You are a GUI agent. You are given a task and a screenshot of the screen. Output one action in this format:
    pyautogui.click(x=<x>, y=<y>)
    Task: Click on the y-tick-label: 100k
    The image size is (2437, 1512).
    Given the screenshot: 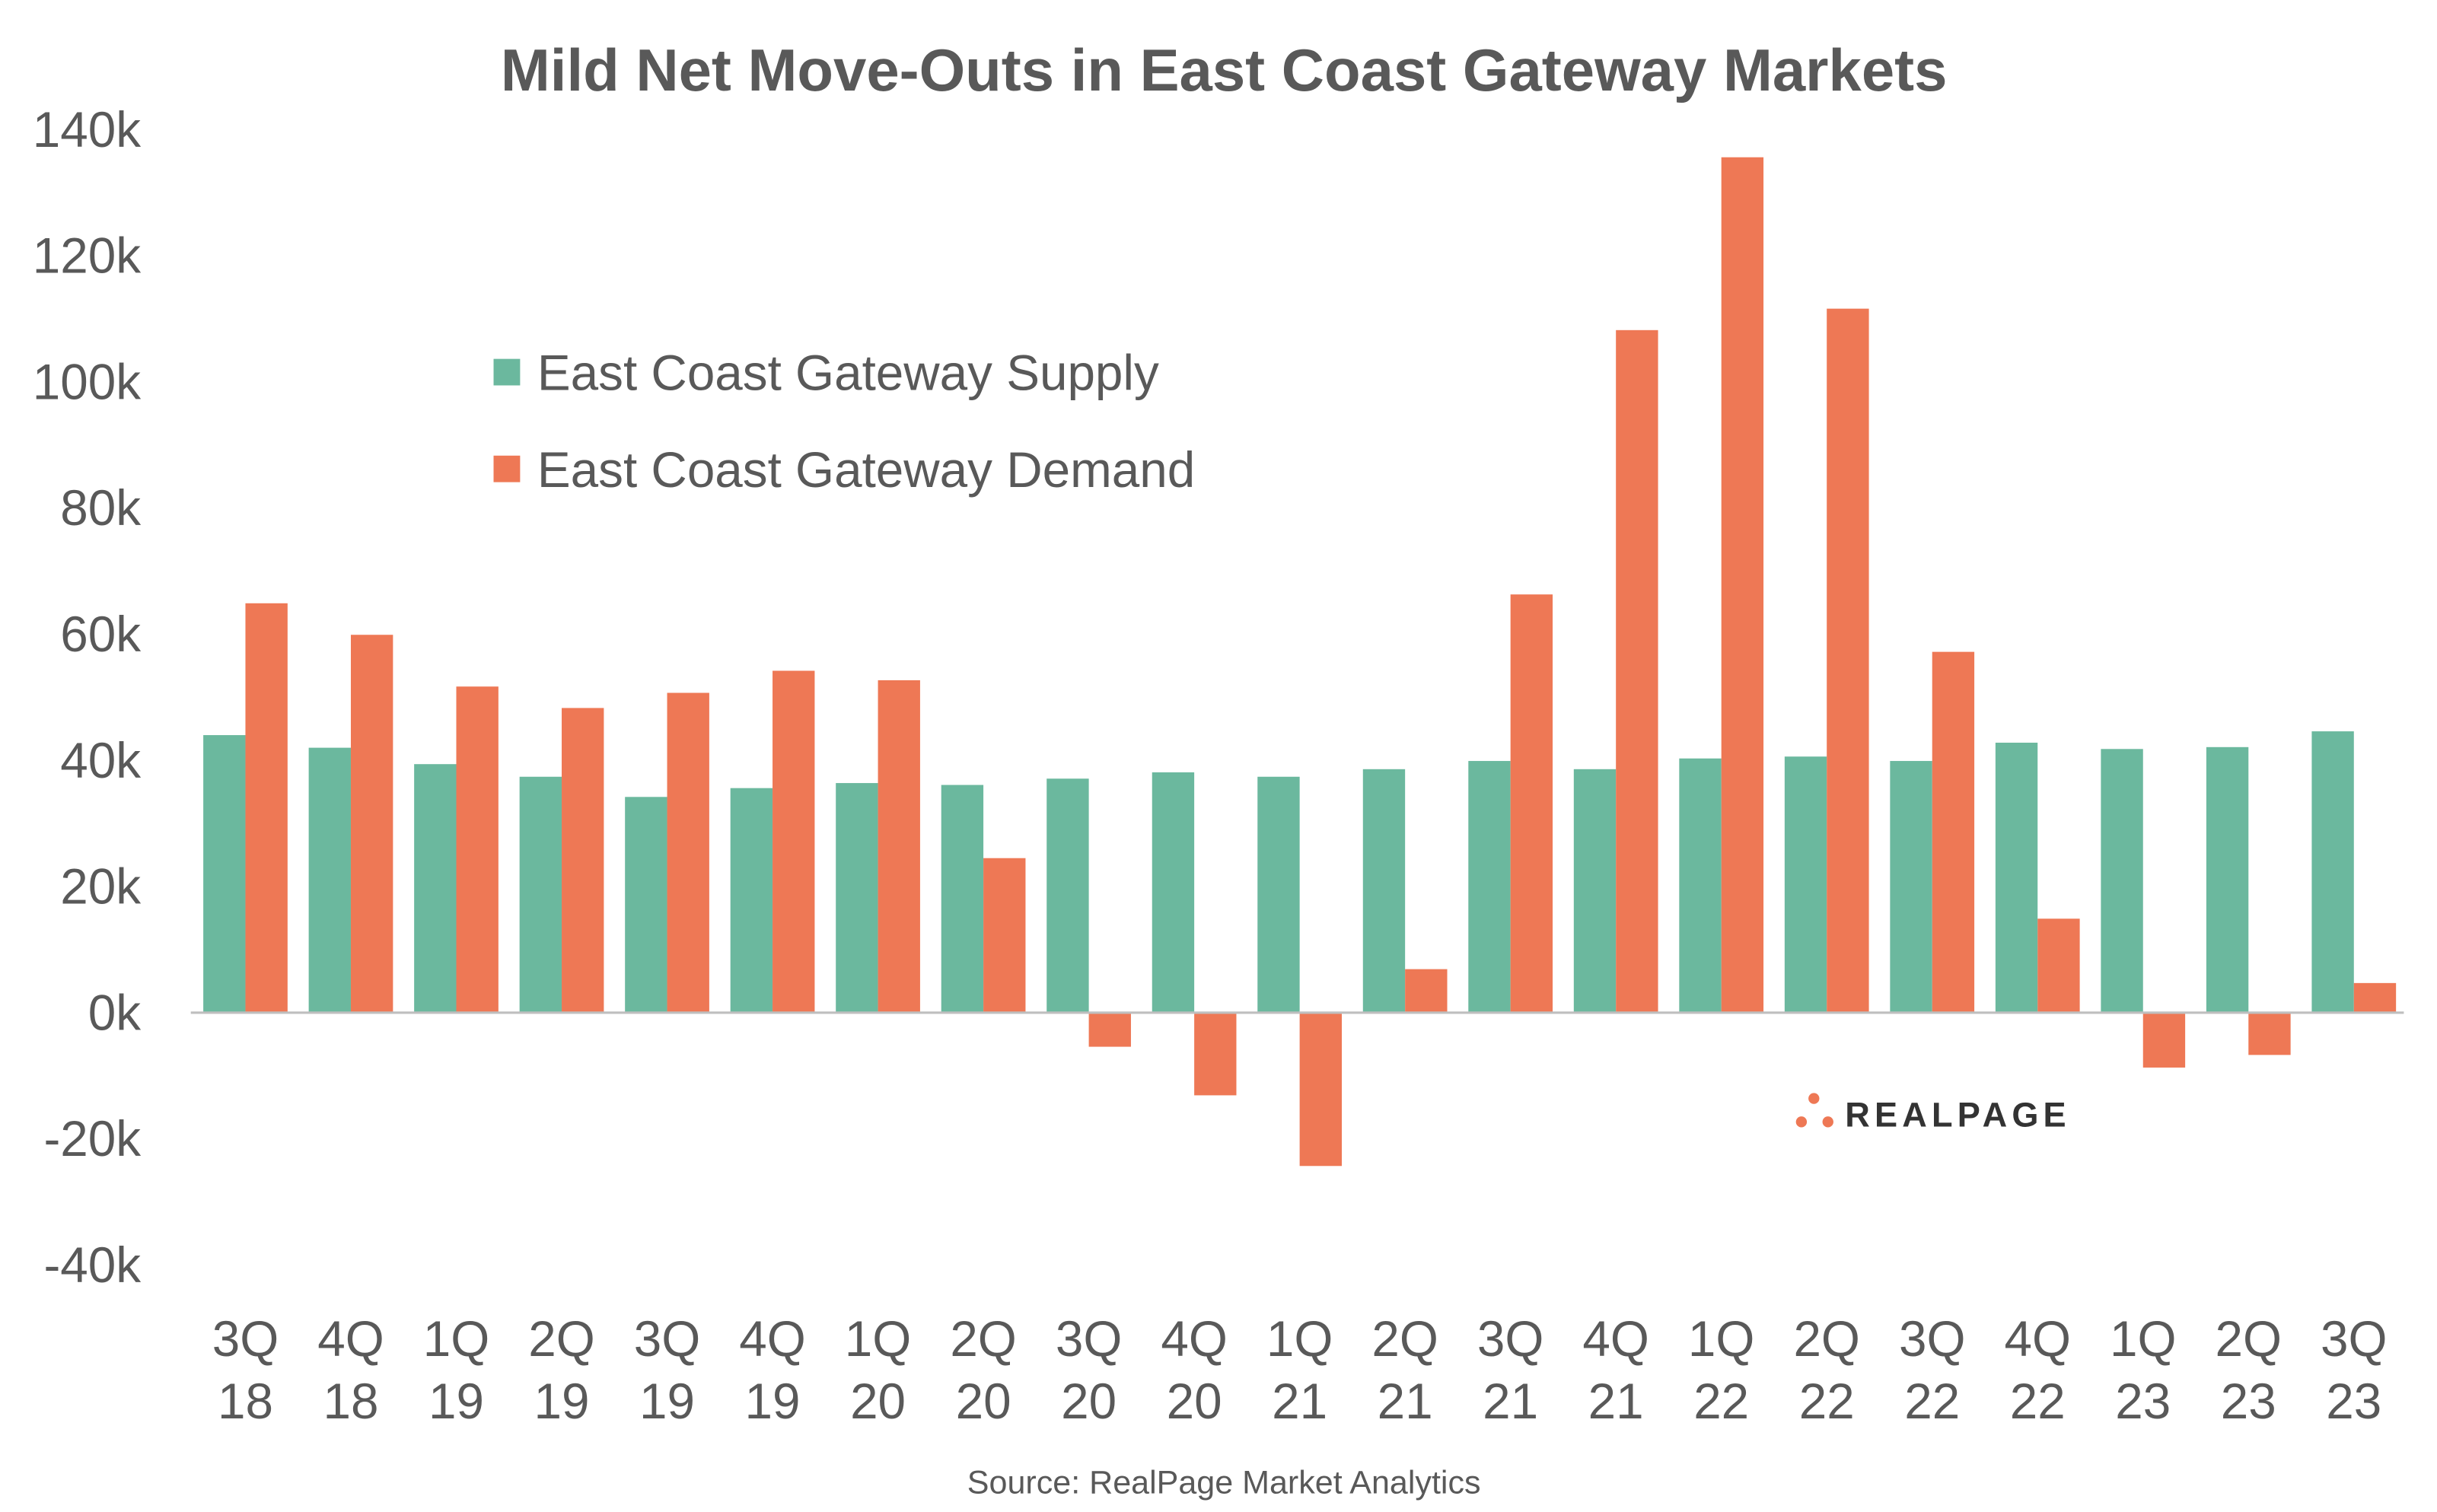 What is the action you would take?
    pyautogui.click(x=87, y=381)
    